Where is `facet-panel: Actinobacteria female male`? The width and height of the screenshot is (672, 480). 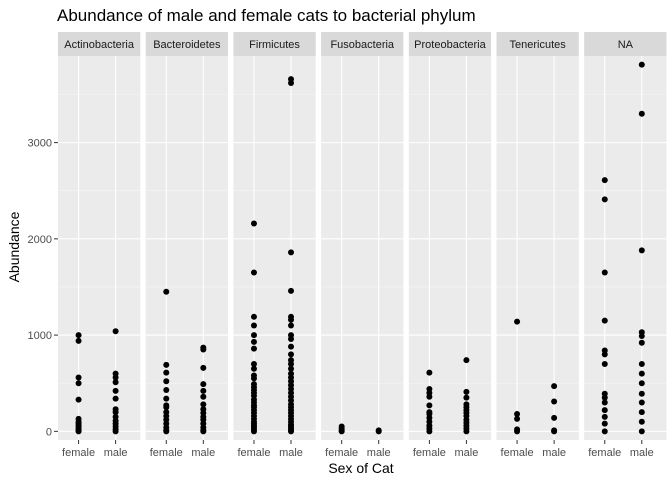 facet-panel: Actinobacteria female male is located at coordinates (99, 245).